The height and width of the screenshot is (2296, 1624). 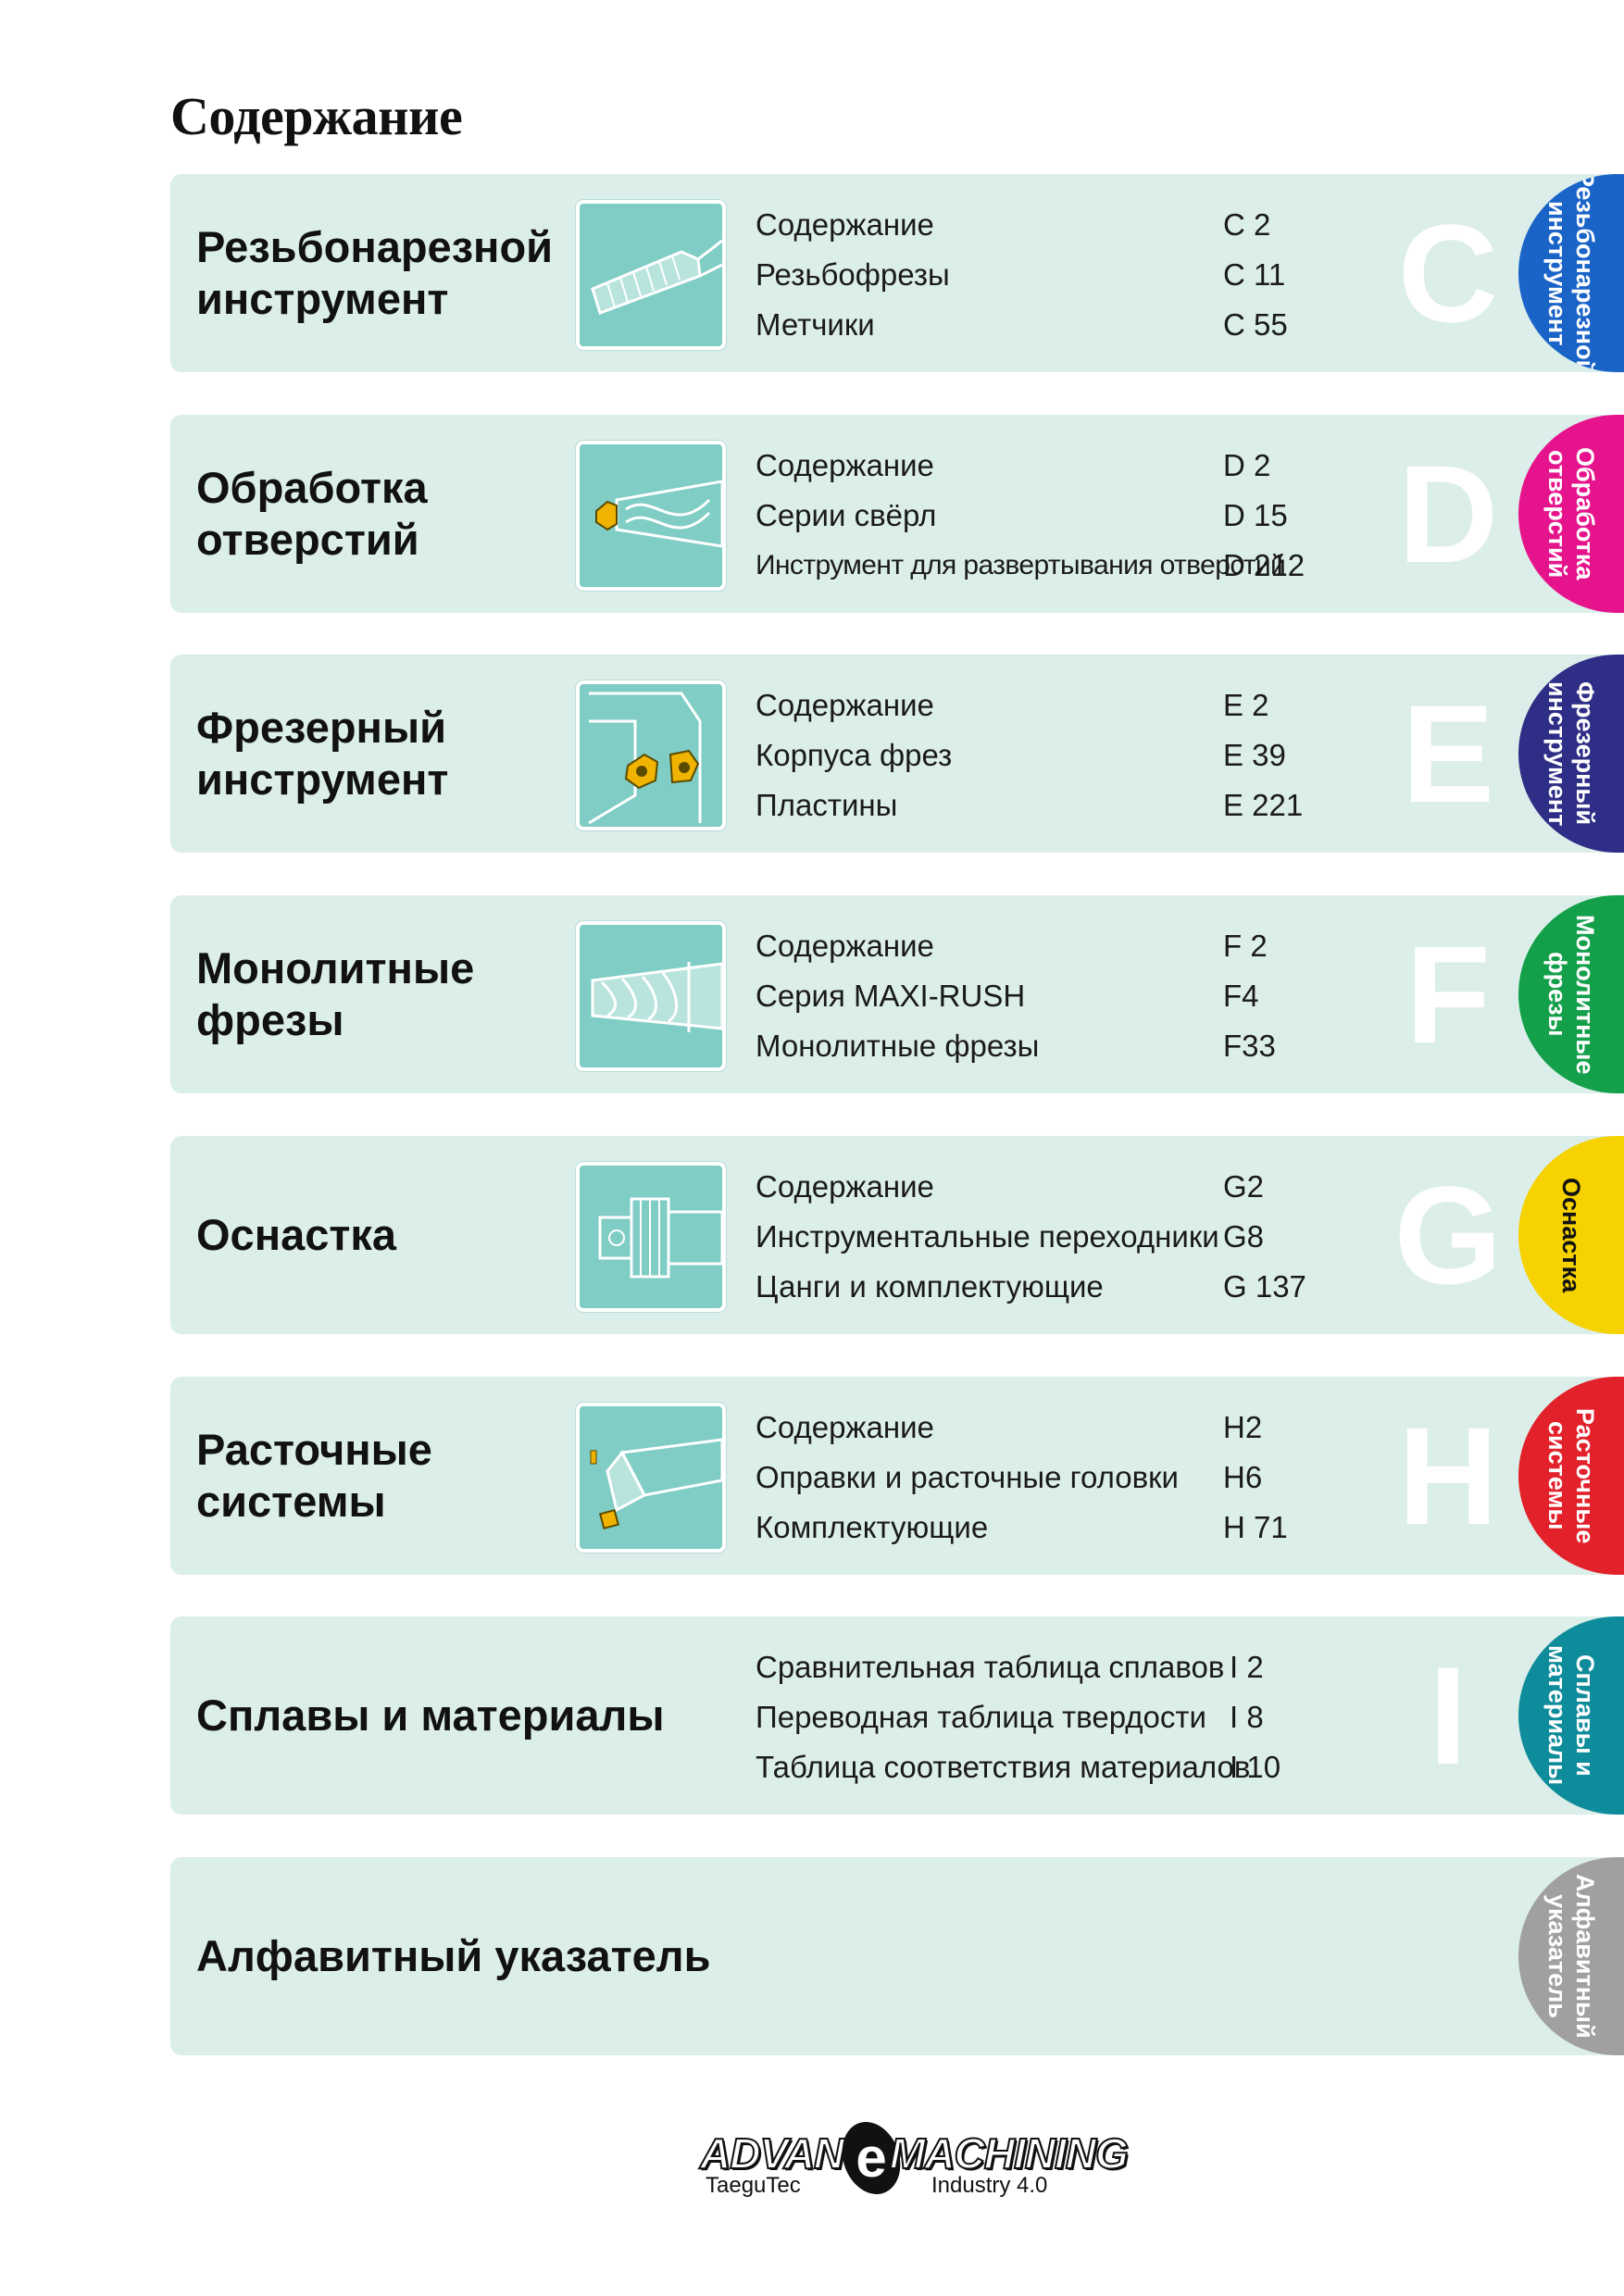 I want to click on logo-e-letter: e, so click(x=871, y=2158).